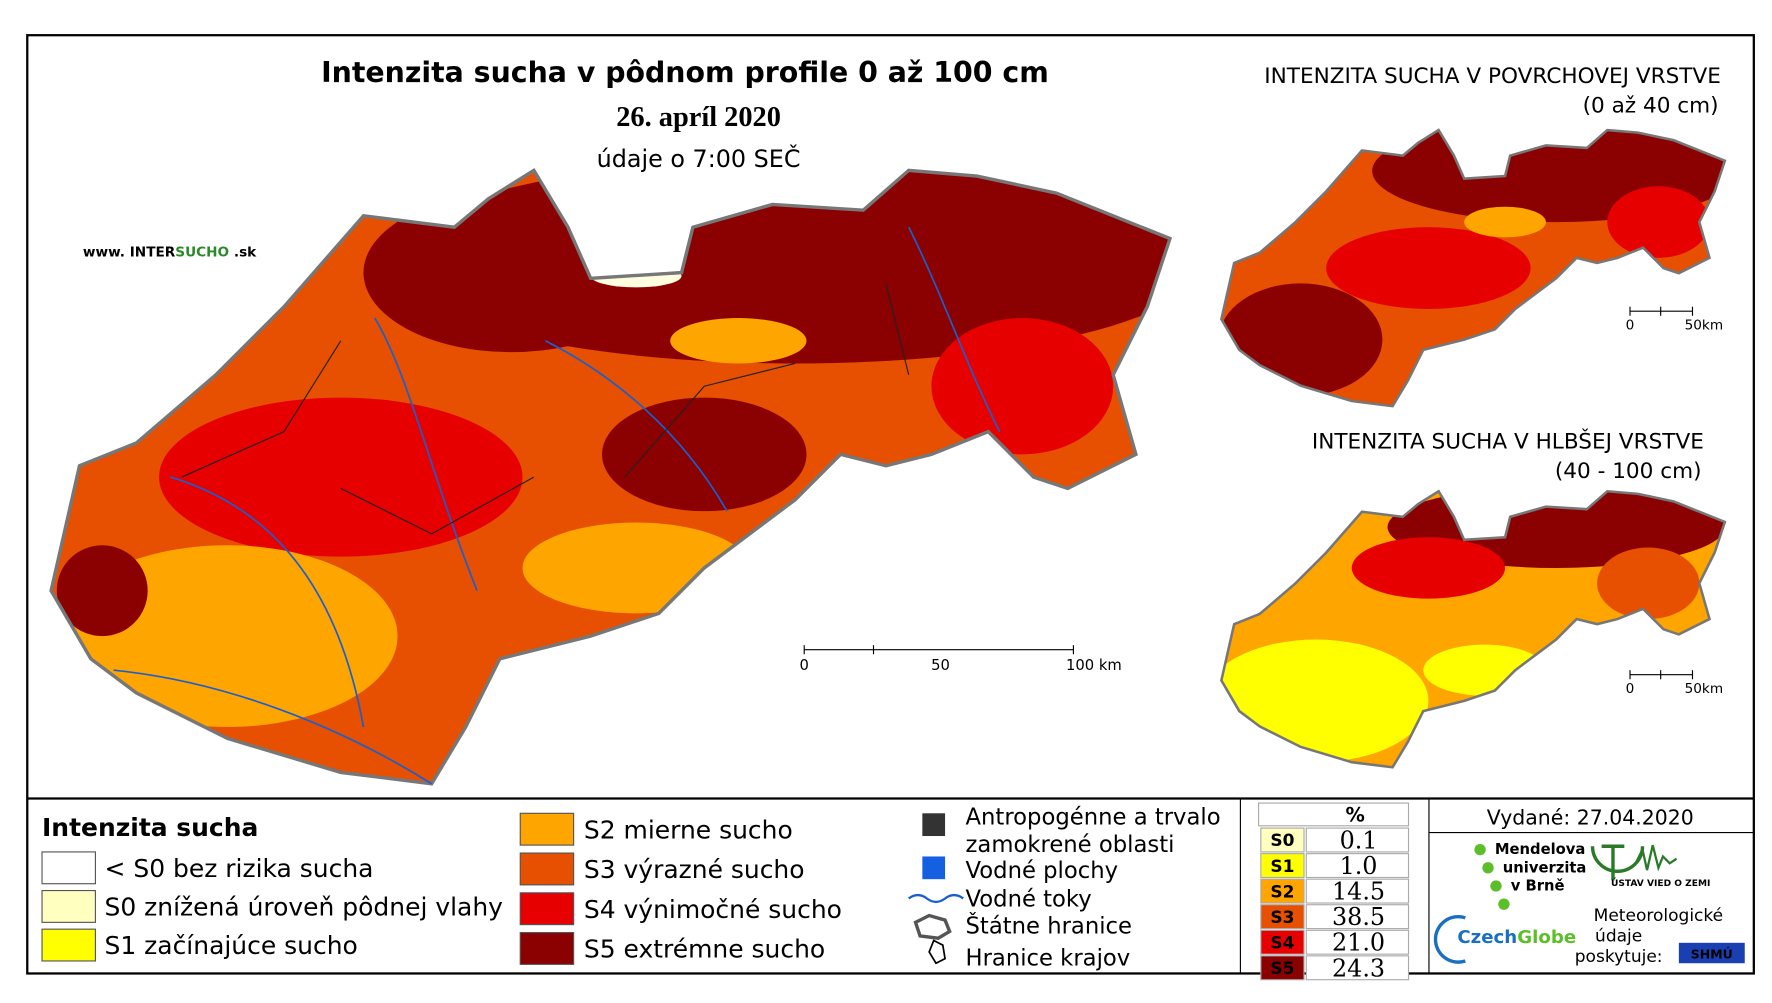 The height and width of the screenshot is (1003, 1772). I want to click on stats-value: 21.0, so click(1358, 943).